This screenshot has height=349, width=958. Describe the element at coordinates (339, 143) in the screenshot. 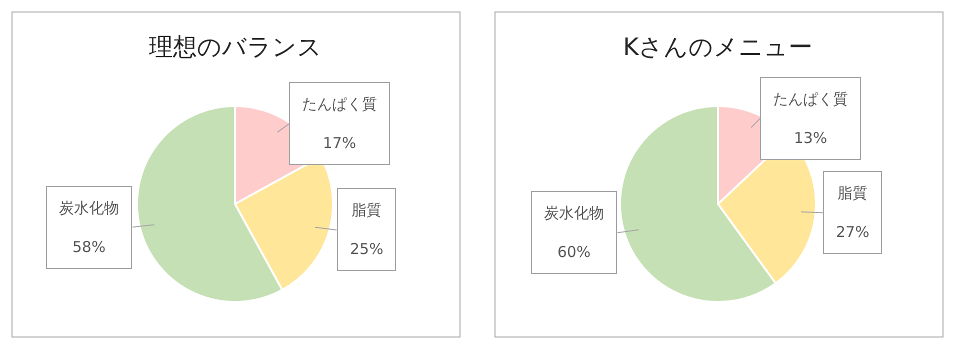

I see `data-label: 17%` at that location.